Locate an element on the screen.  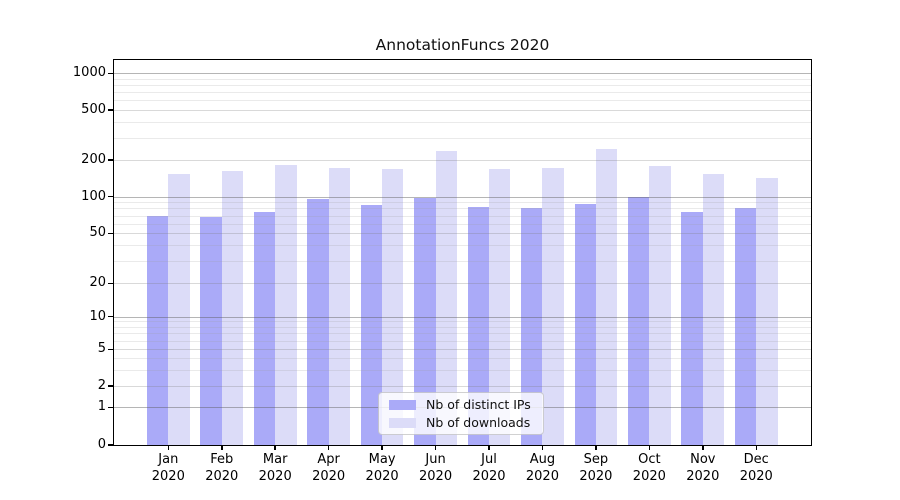
x-tick-label: Sep 2020 is located at coordinates (596, 468).